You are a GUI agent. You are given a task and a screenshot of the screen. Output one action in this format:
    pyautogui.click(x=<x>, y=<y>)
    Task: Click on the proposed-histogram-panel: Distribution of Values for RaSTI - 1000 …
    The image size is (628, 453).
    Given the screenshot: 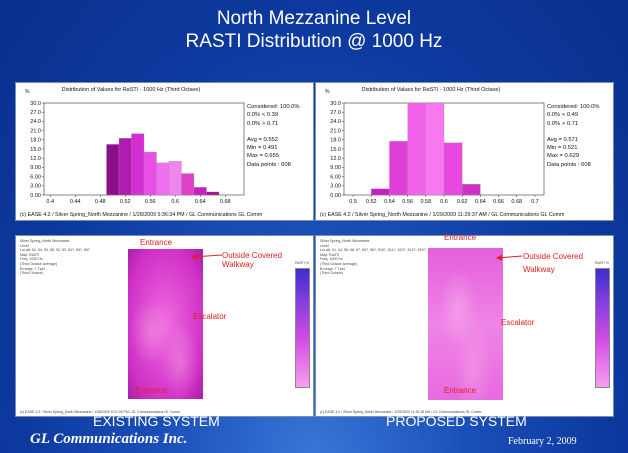 What is the action you would take?
    pyautogui.click(x=464, y=151)
    